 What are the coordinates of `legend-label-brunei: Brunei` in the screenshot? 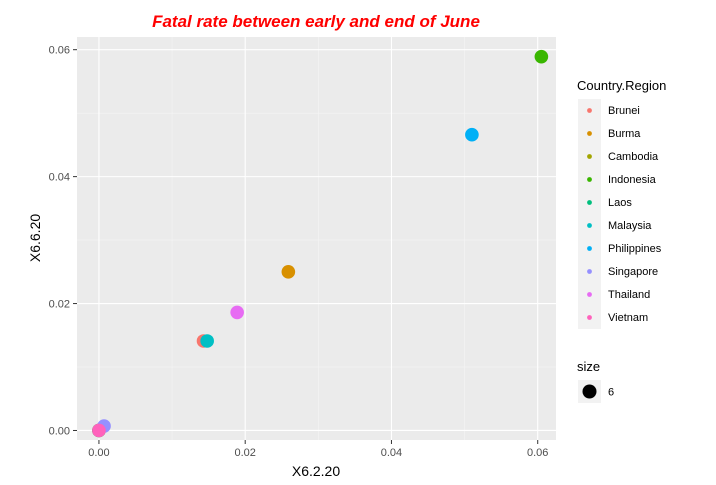 It's located at (624, 111).